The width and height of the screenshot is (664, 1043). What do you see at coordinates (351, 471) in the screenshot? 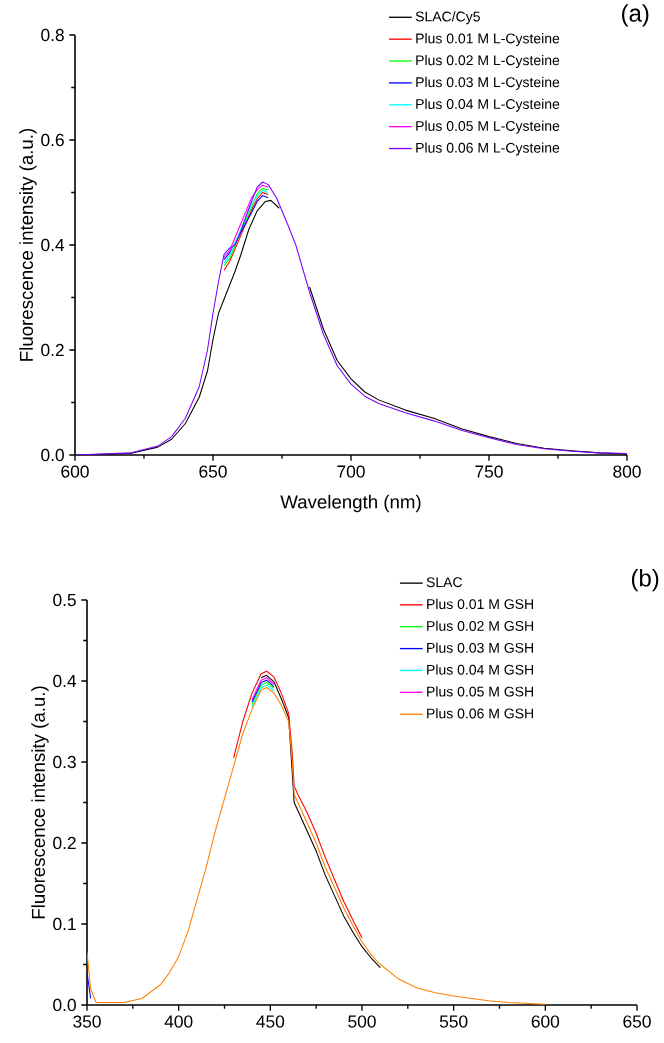
I see `x-tick-label: 700` at bounding box center [351, 471].